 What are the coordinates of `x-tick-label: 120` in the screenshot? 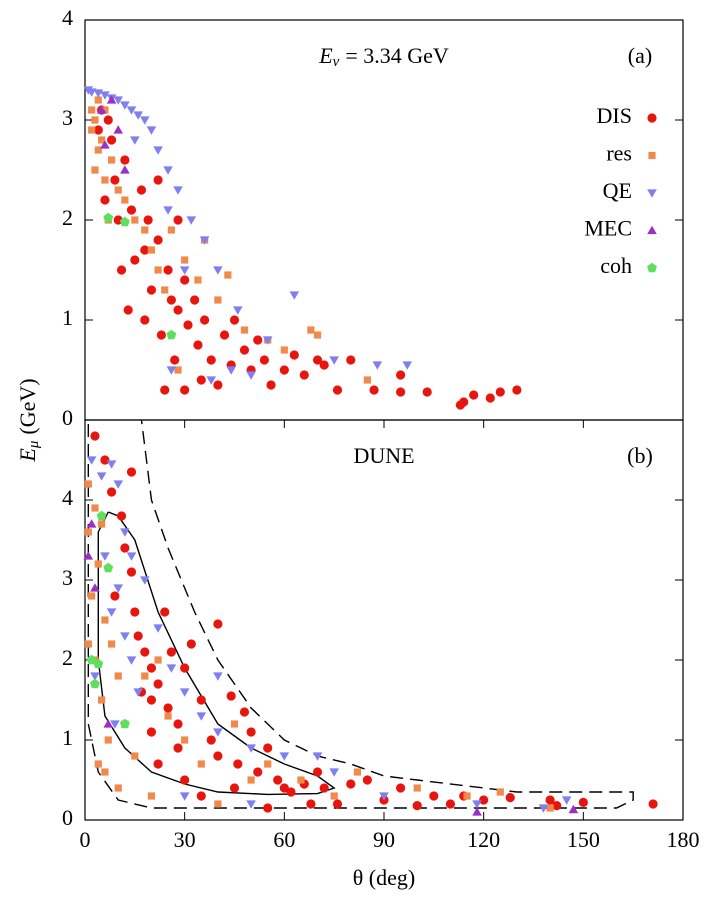 It's located at (483, 839).